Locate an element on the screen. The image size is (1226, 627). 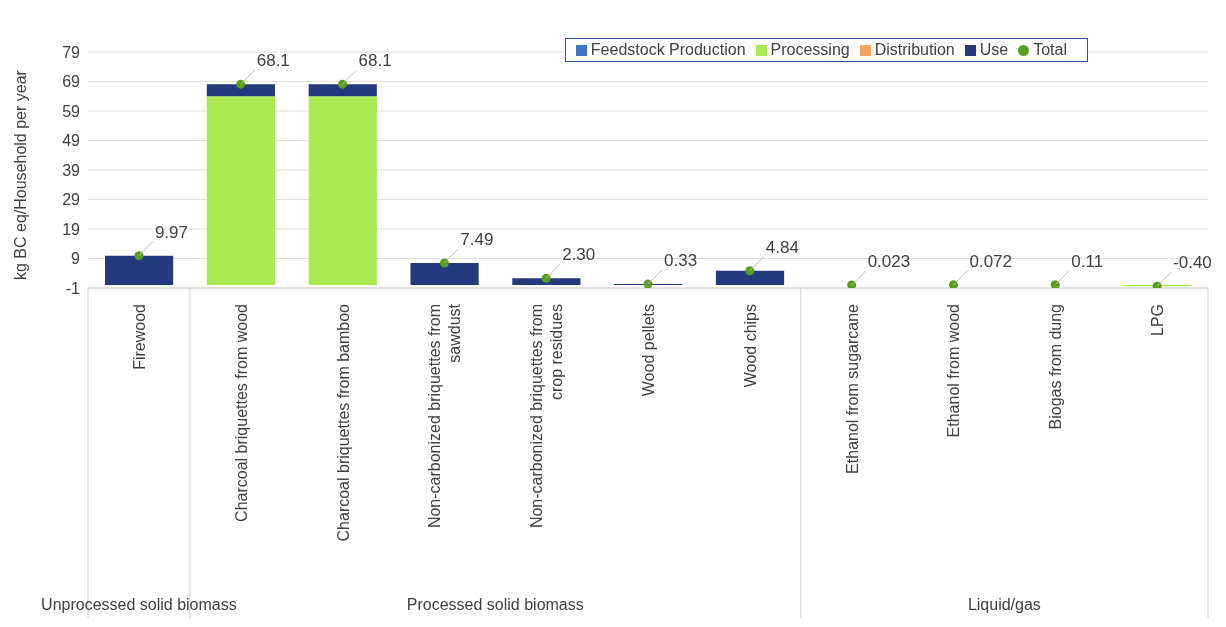
legend-label: Processing is located at coordinates (810, 49).